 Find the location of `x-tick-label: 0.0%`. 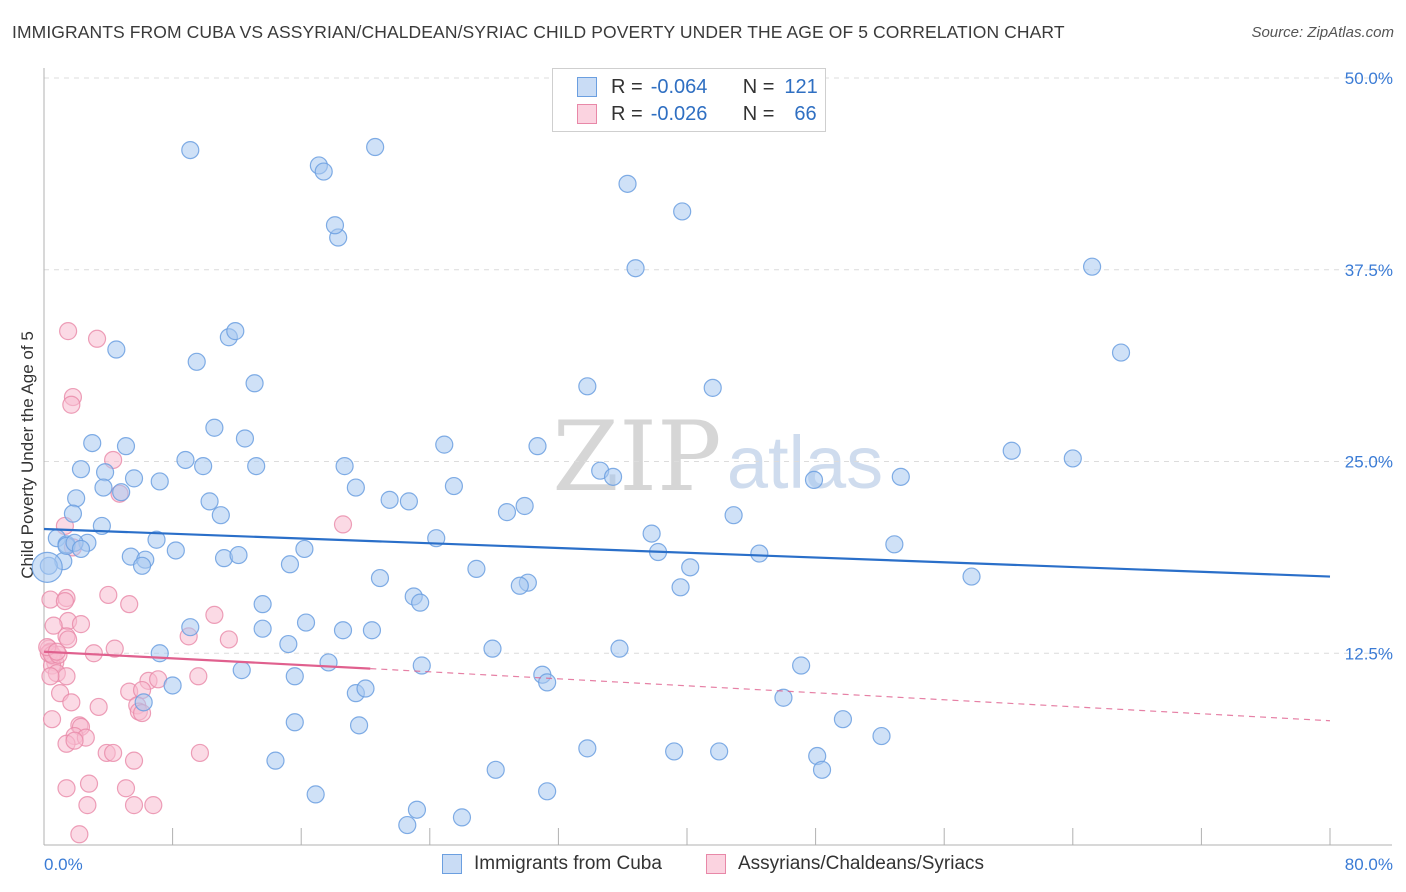

x-tick-label: 0.0% is located at coordinates (63, 864).